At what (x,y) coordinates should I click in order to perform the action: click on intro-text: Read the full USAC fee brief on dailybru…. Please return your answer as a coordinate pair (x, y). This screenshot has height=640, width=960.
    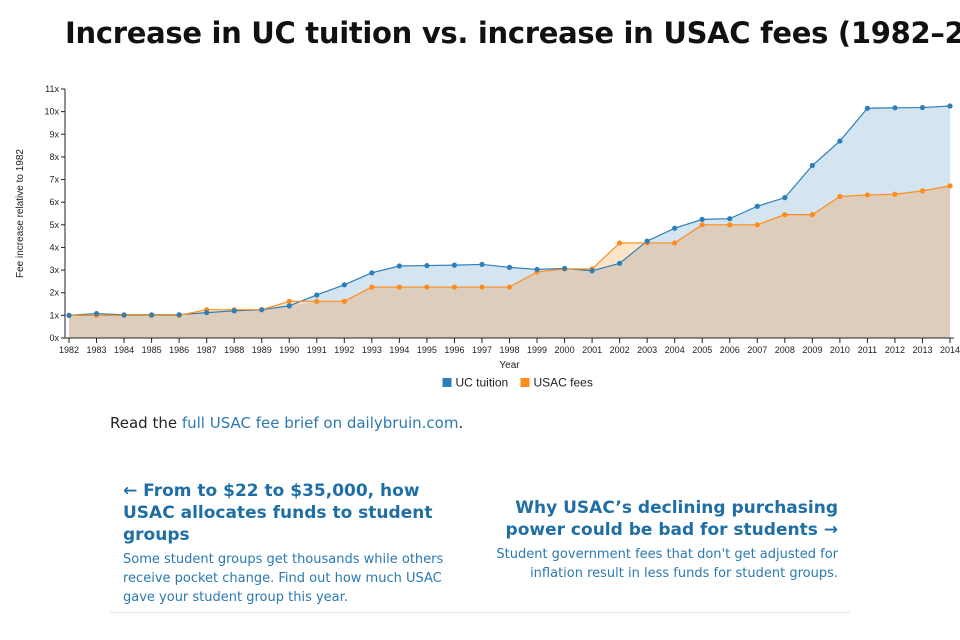
    Looking at the image, I should click on (286, 423).